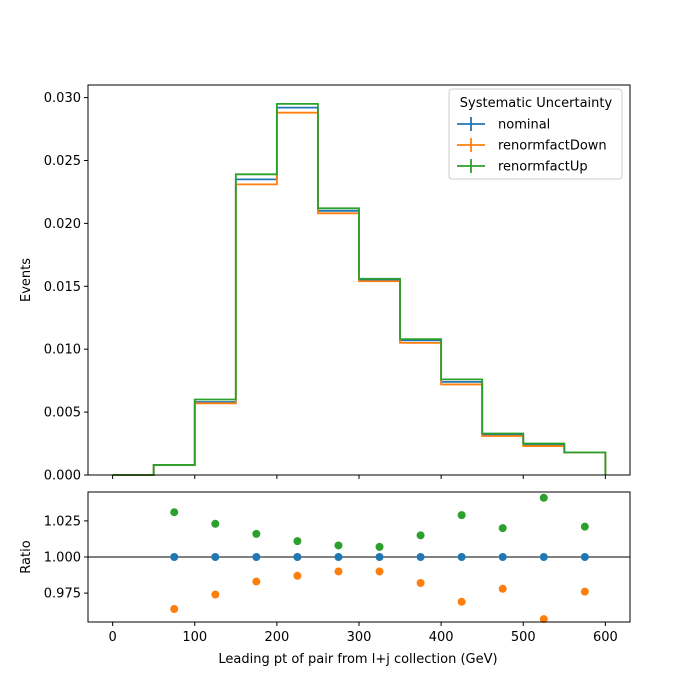  What do you see at coordinates (276, 637) in the screenshot?
I see `x-tick-label: 200` at bounding box center [276, 637].